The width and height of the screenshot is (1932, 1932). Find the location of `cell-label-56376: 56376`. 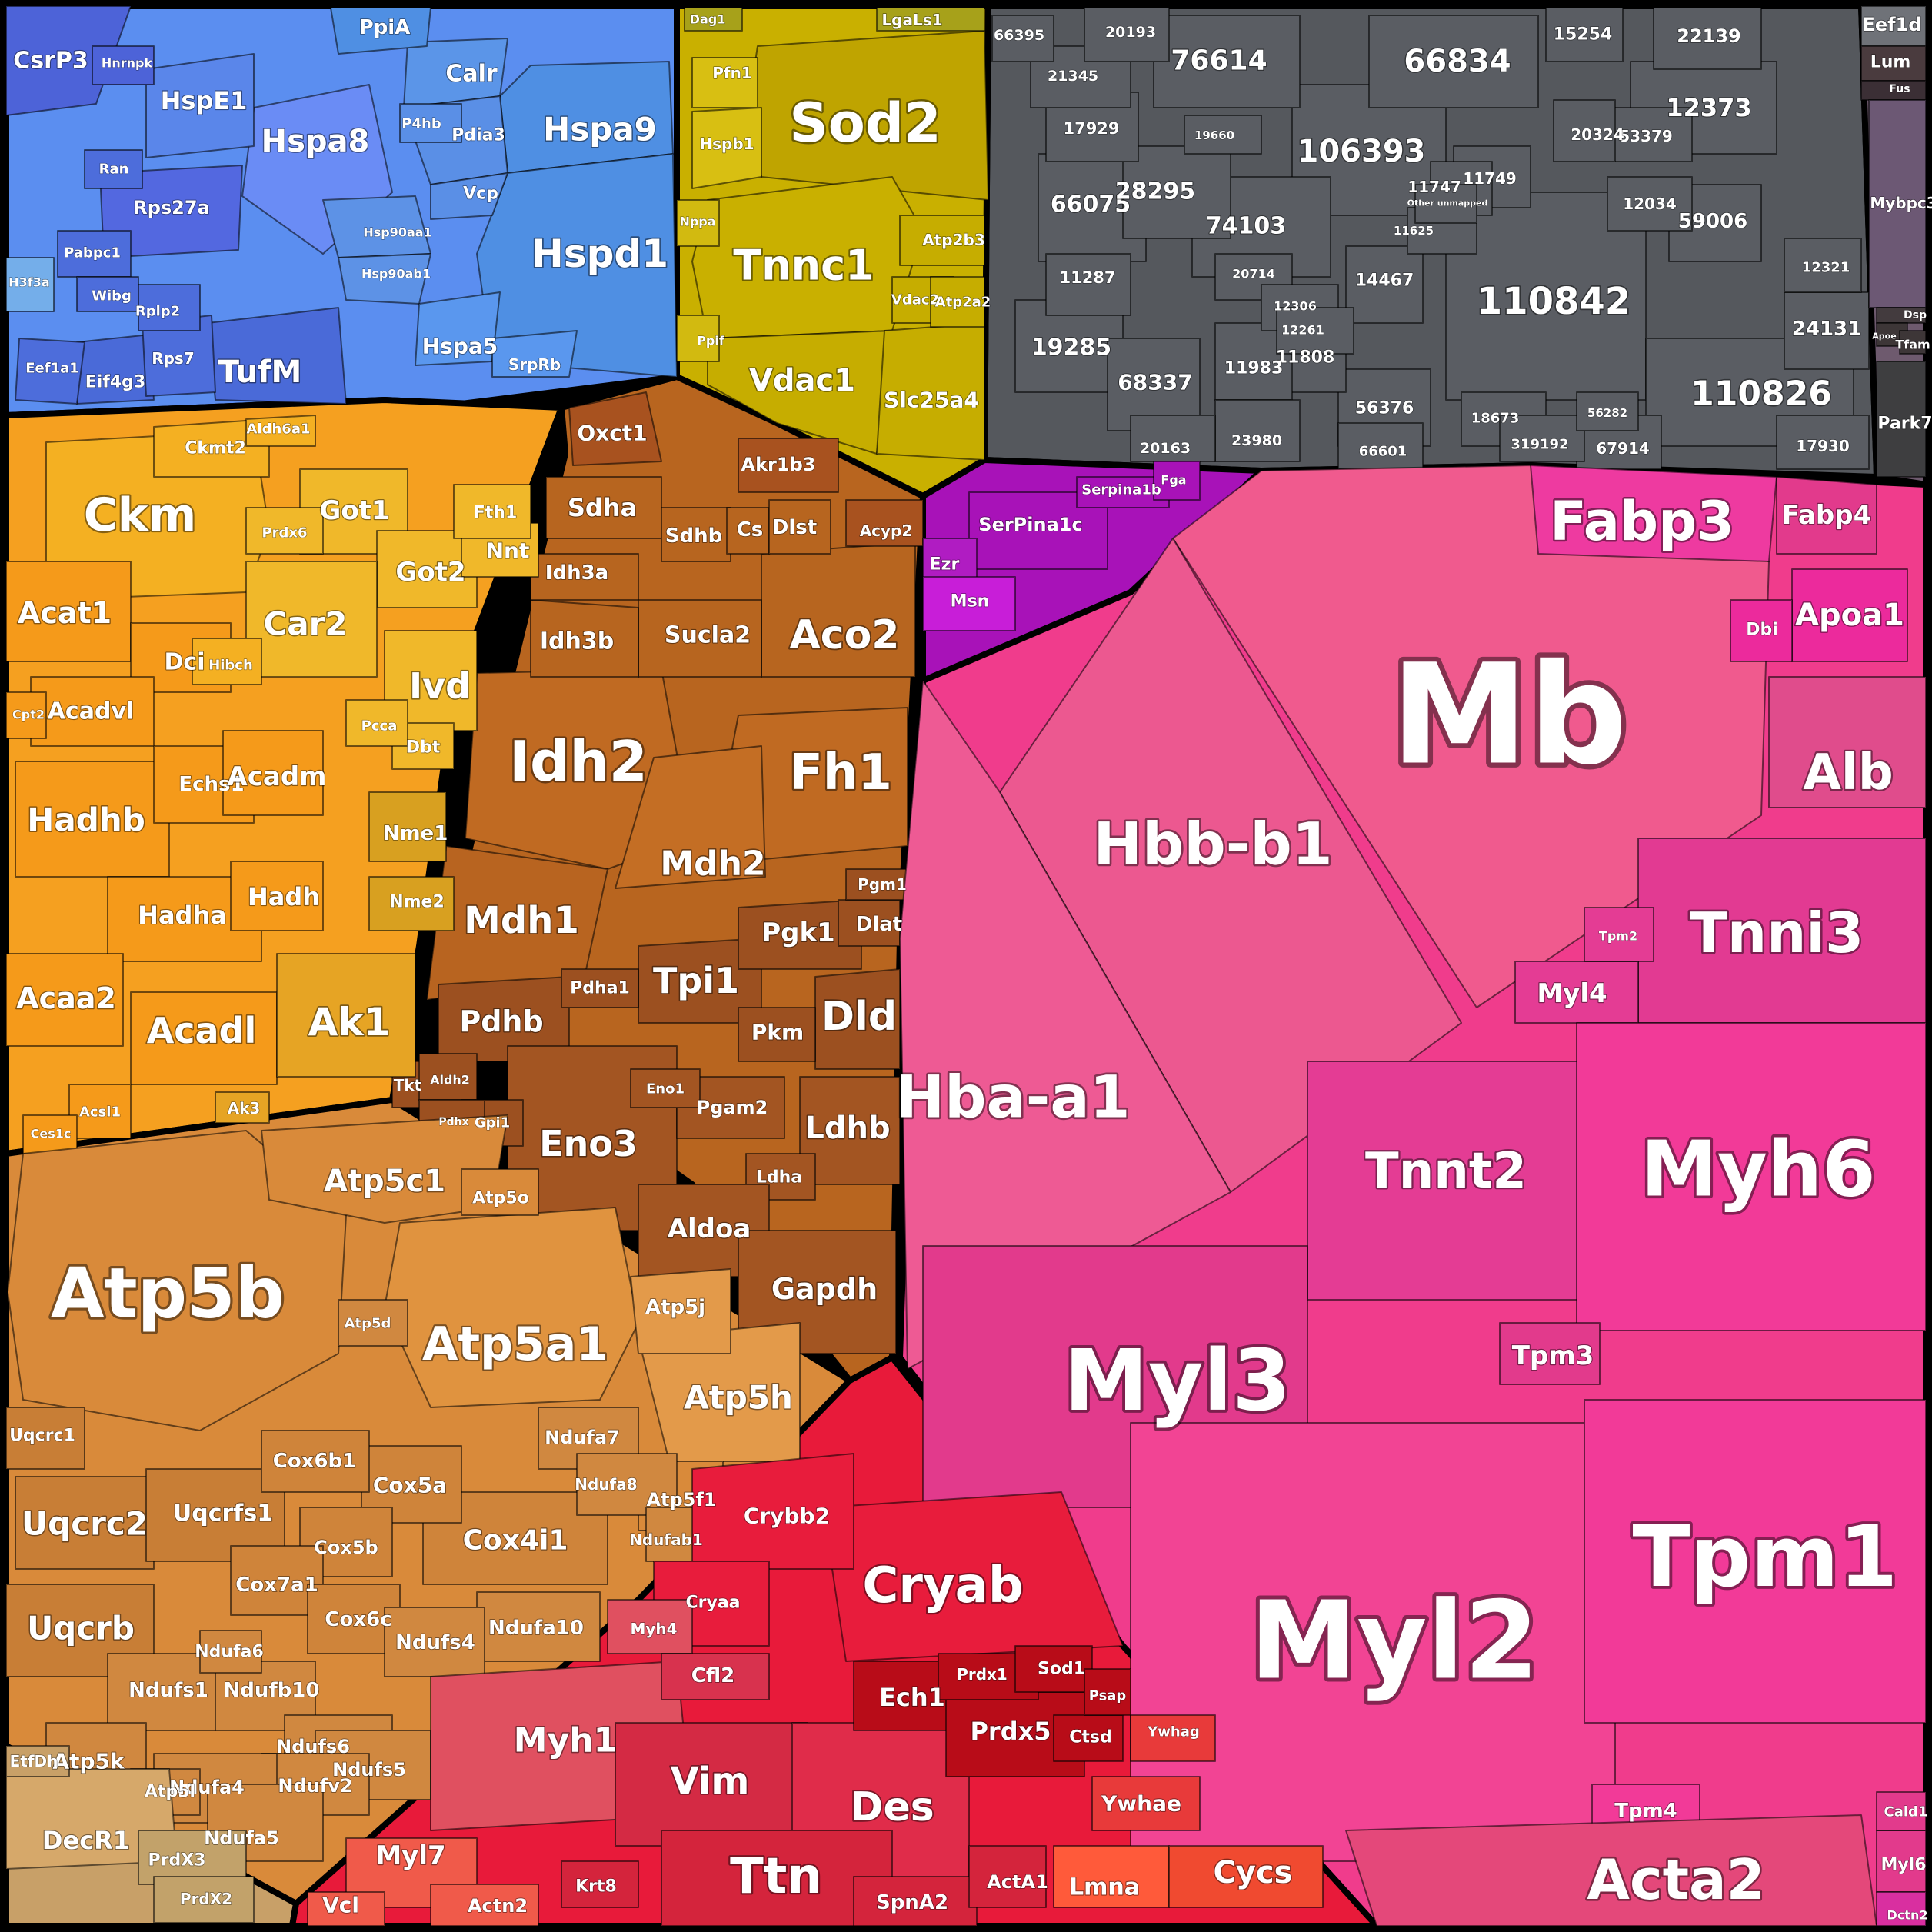

cell-label-56376: 56376 is located at coordinates (1384, 408).